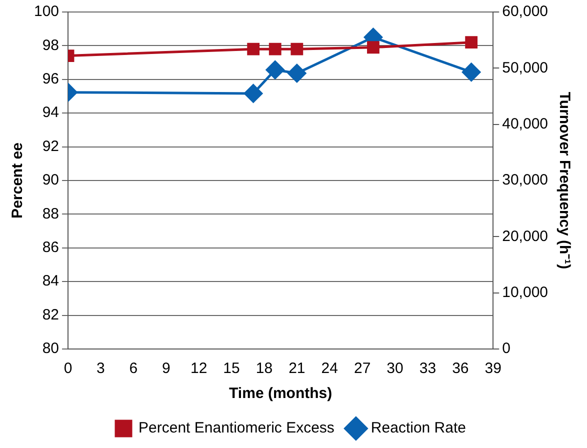  Describe the element at coordinates (395, 369) in the screenshot. I see `x-tick-label: 30` at that location.